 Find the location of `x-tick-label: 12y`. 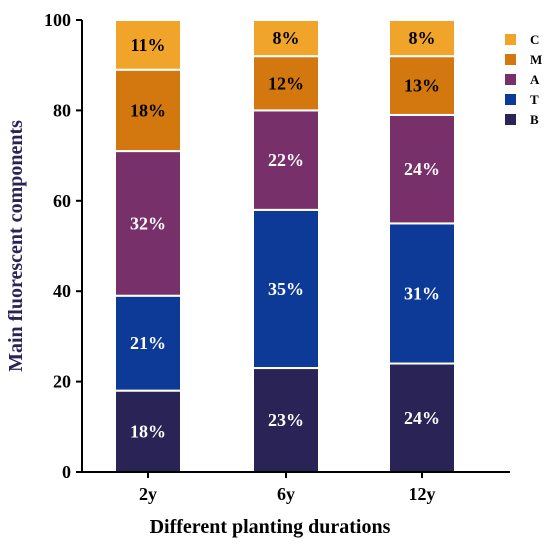

x-tick-label: 12y is located at coordinates (422, 494).